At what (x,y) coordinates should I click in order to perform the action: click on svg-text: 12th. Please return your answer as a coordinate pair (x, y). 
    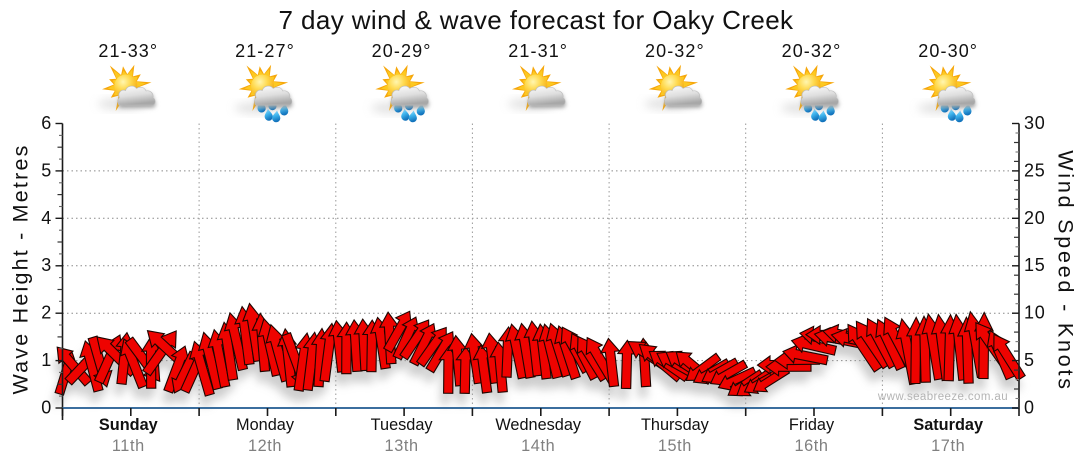
    Looking at the image, I should click on (265, 446).